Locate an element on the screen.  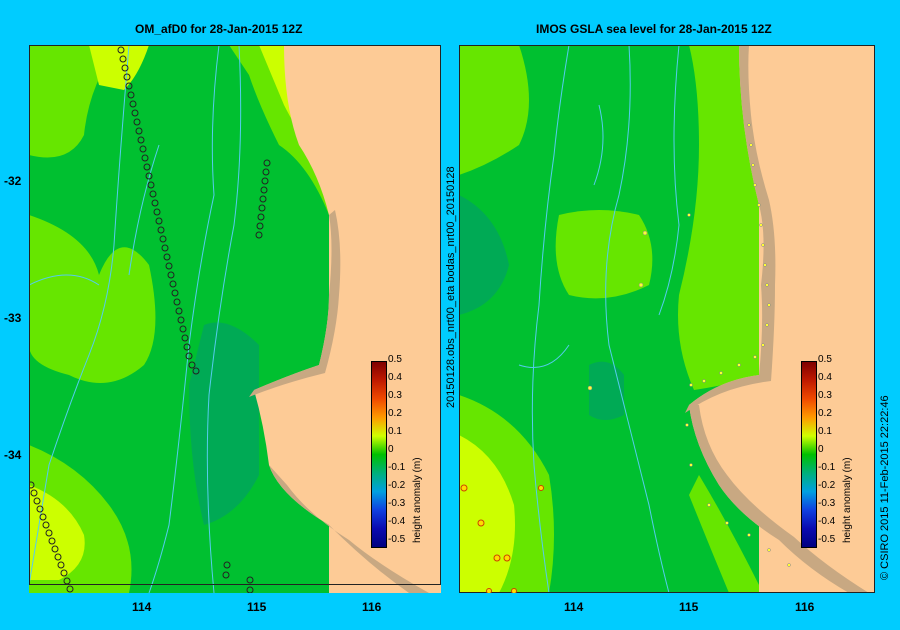
right-colorbar-tick: -0.2 is located at coordinates (827, 485).